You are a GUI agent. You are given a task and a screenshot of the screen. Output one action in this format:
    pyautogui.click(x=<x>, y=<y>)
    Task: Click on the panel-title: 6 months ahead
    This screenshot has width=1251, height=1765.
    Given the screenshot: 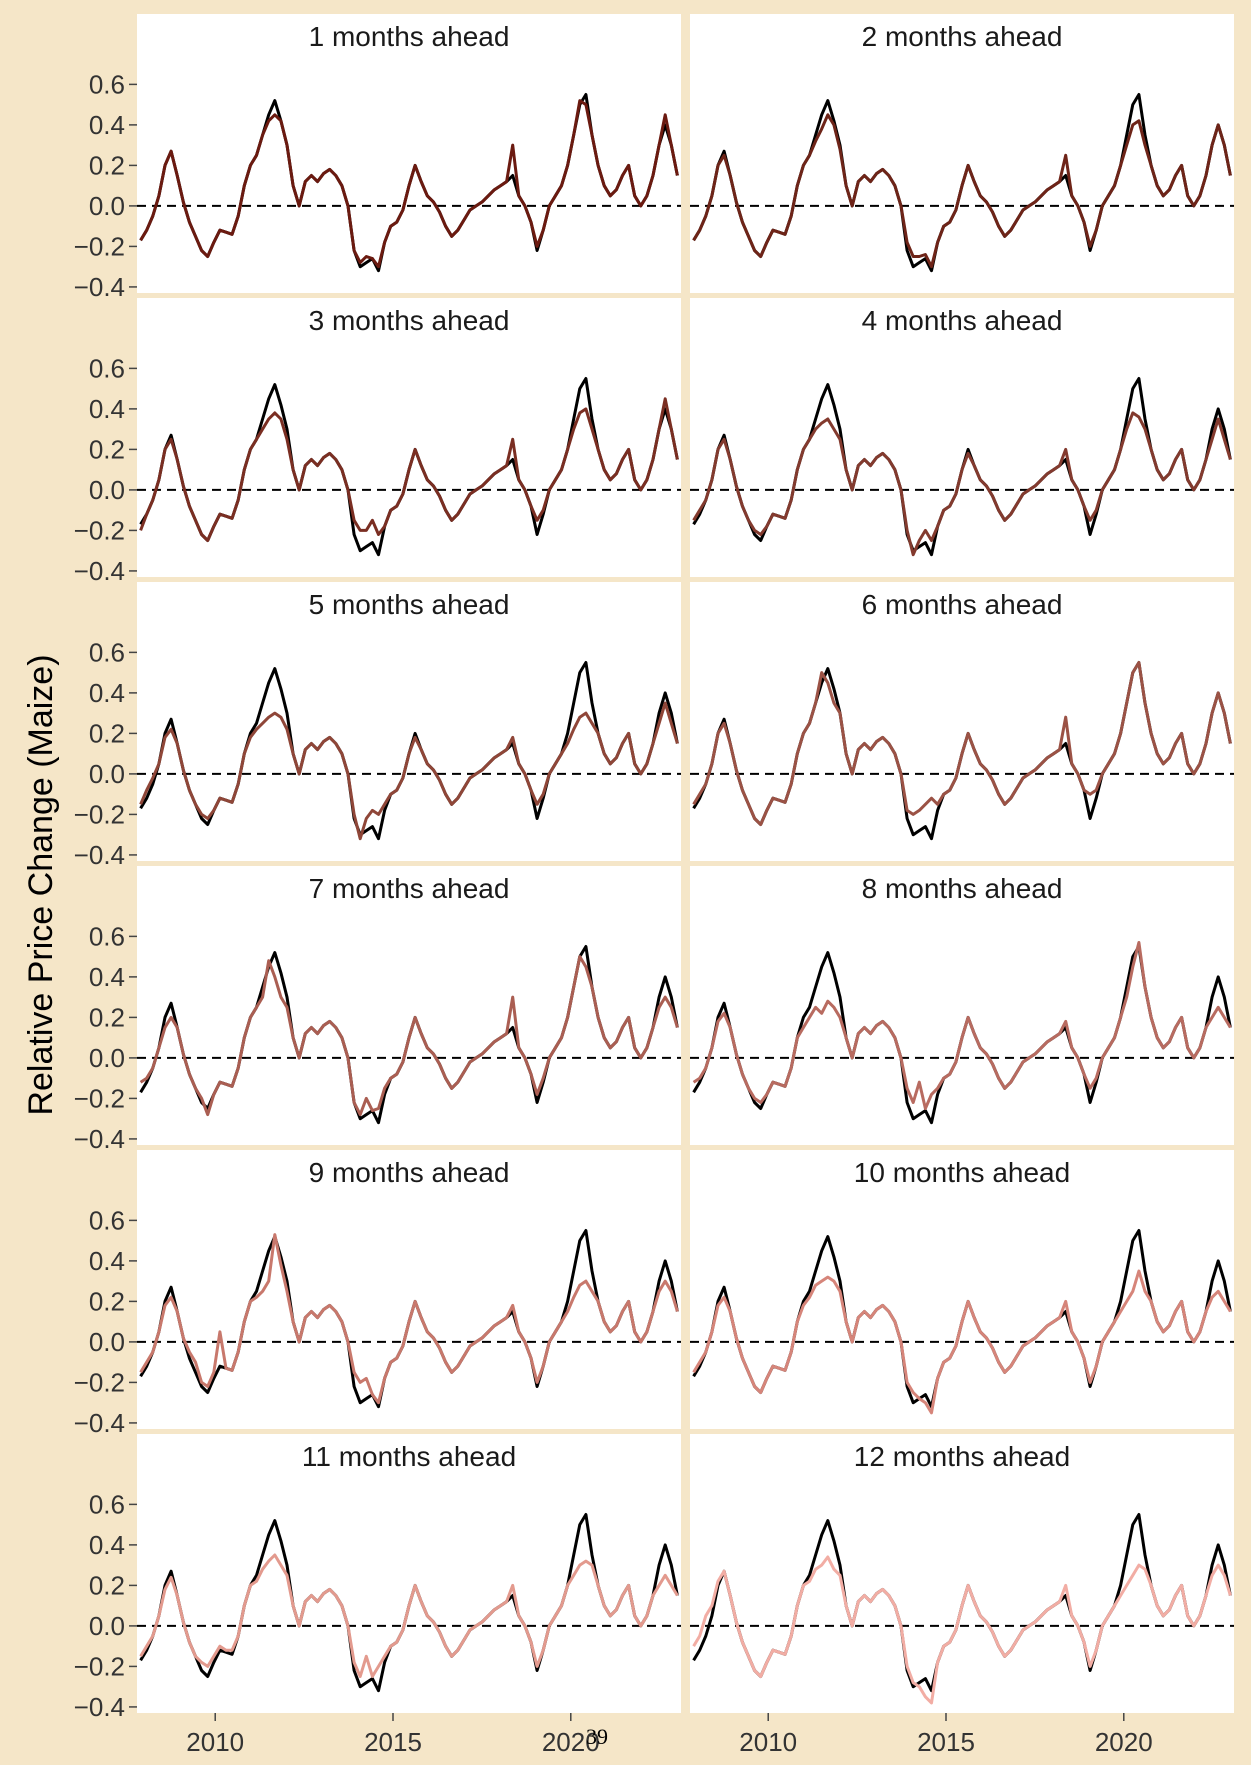 What is the action you would take?
    pyautogui.click(x=962, y=604)
    